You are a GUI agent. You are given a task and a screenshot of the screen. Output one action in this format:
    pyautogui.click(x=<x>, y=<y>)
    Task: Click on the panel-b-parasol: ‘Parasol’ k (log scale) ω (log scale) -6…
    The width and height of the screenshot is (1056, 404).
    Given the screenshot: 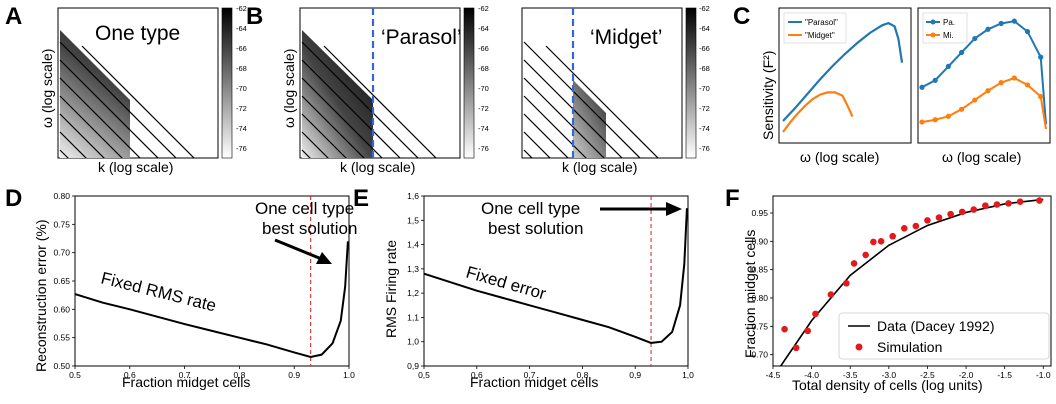 What is the action you would take?
    pyautogui.click(x=385, y=89)
    